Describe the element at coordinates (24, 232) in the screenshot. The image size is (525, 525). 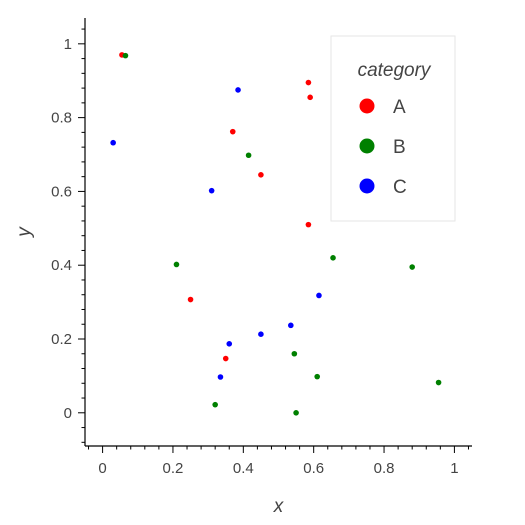
I see `y-axis-label: y` at that location.